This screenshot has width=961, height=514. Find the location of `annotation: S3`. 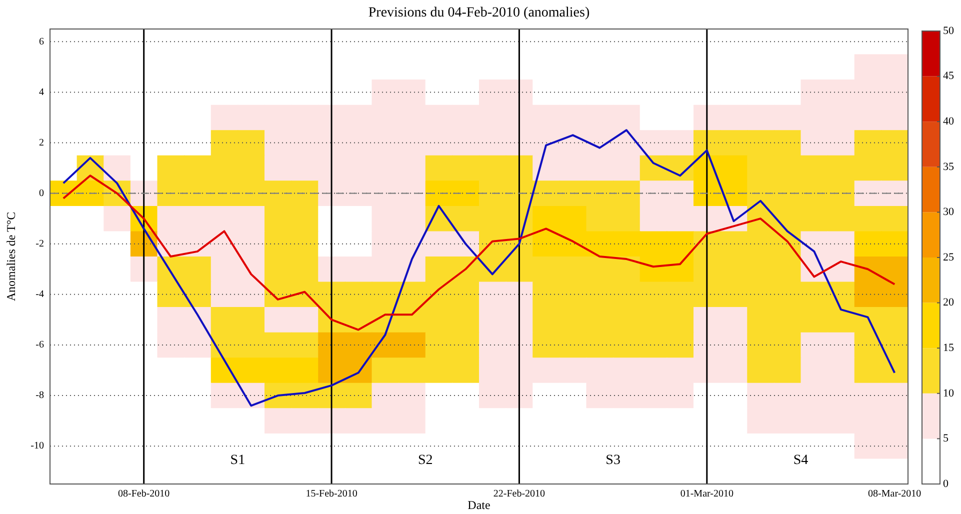

annotation: S3 is located at coordinates (613, 460).